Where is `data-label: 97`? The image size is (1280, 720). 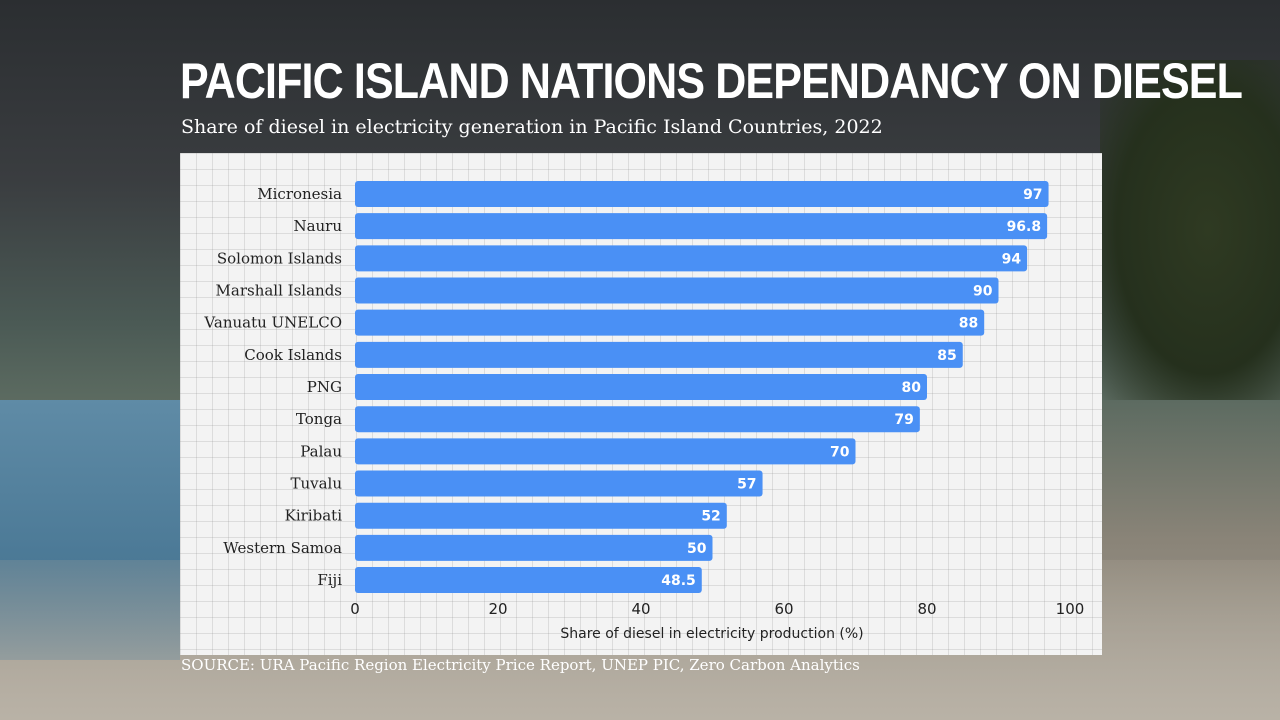
data-label: 97 is located at coordinates (1032, 195).